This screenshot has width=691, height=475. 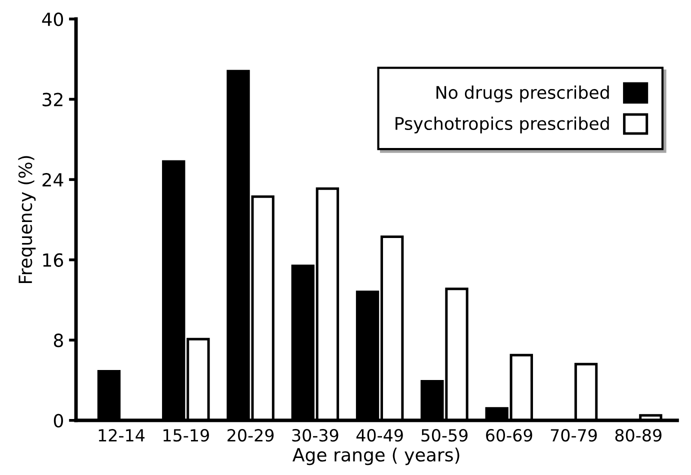 What do you see at coordinates (53, 260) in the screenshot?
I see `y-tick-label: 16` at bounding box center [53, 260].